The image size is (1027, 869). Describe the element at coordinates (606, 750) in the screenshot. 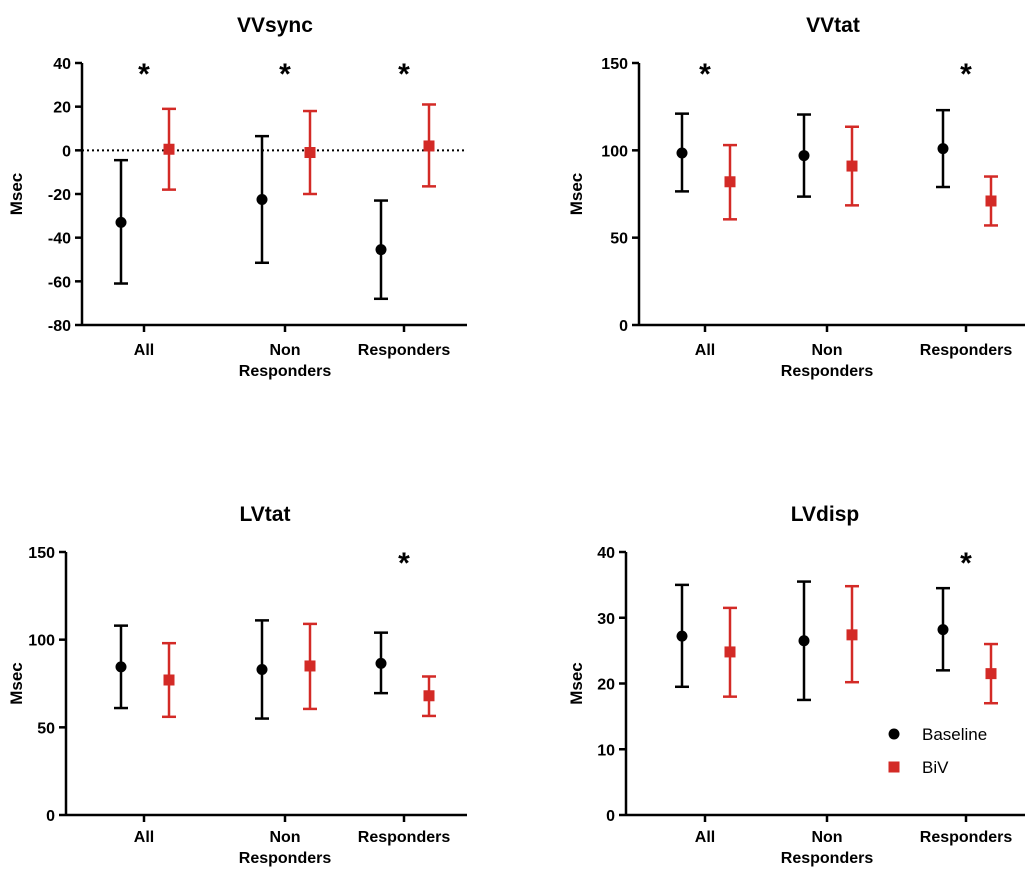

I see `y-tick-label: 10` at that location.